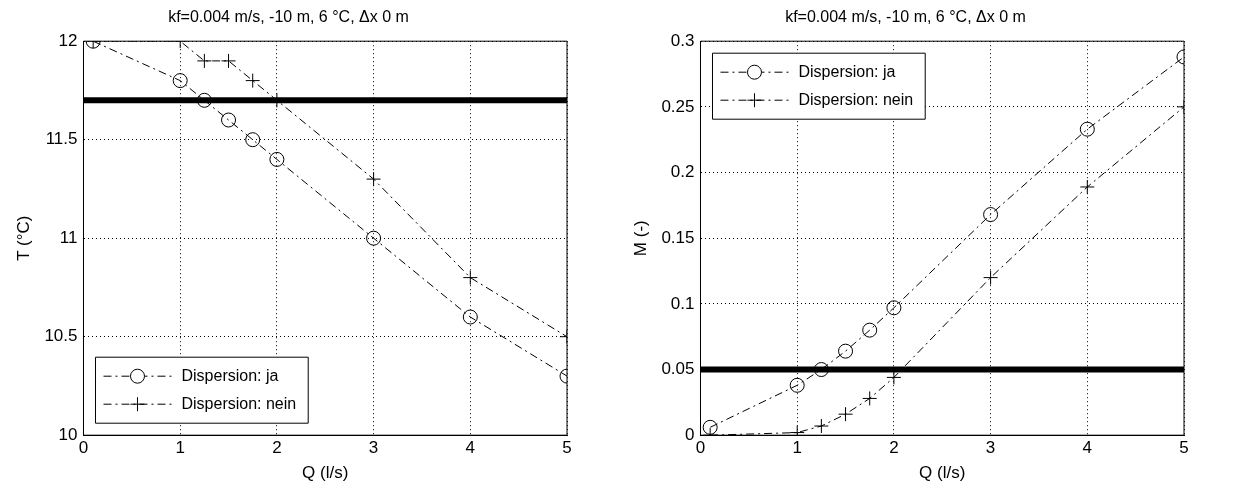 The width and height of the screenshot is (1235, 492). Describe the element at coordinates (678, 369) in the screenshot. I see `y-tick-label: 0.05` at that location.